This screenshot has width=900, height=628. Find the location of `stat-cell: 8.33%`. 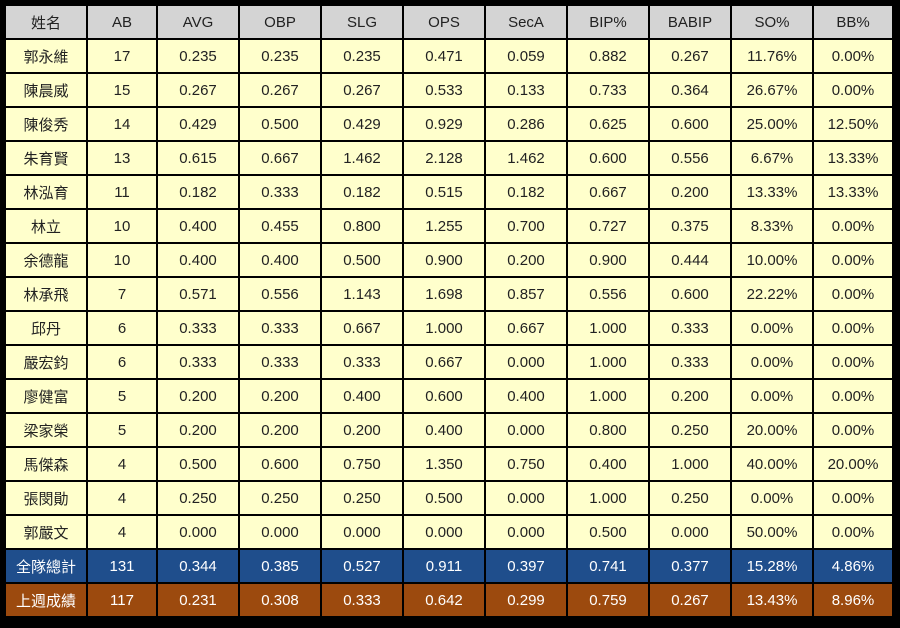

stat-cell: 8.33% is located at coordinates (772, 226).